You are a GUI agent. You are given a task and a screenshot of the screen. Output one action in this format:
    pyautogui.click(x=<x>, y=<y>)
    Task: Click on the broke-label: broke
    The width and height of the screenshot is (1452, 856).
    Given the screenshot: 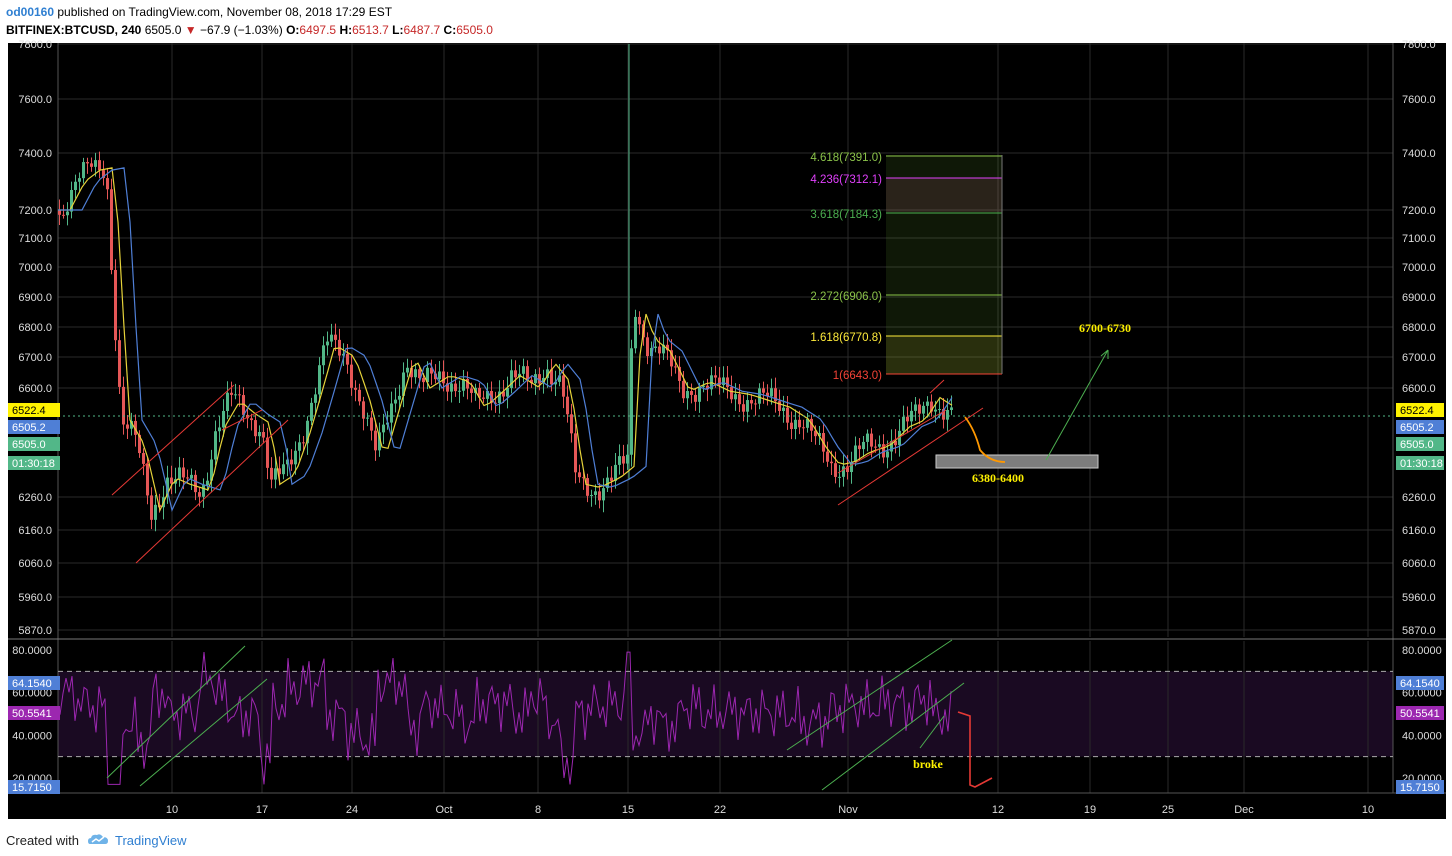 What is the action you would take?
    pyautogui.click(x=928, y=764)
    